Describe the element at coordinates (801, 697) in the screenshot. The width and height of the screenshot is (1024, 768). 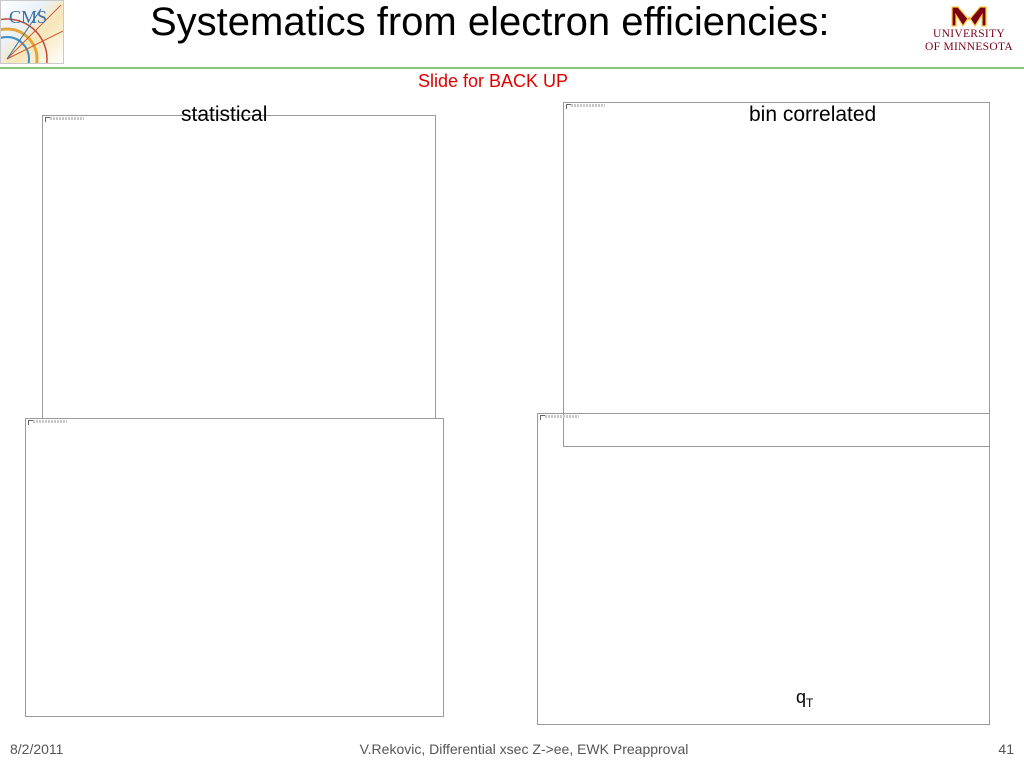
I see `axis-label-q: q` at that location.